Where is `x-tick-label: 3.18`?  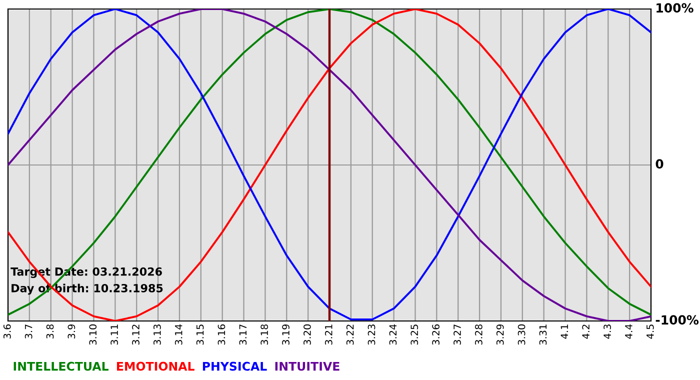
x-tick-label: 3.18 is located at coordinates (264, 334).